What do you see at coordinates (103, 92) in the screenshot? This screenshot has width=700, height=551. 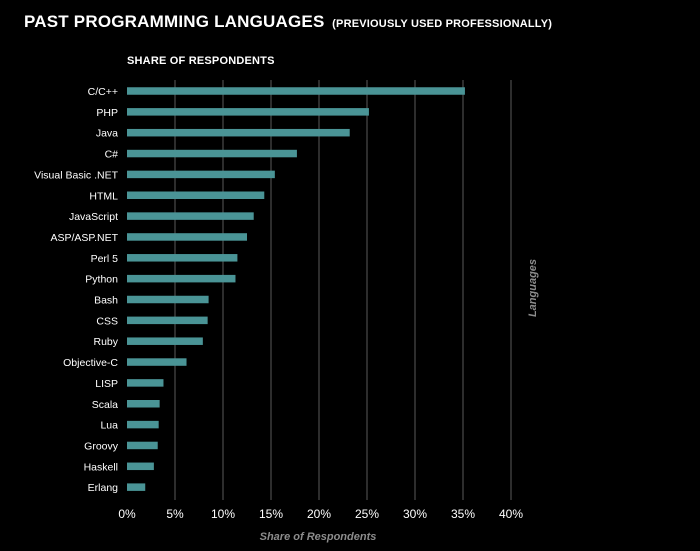 I see `category-label: C/C++` at bounding box center [103, 92].